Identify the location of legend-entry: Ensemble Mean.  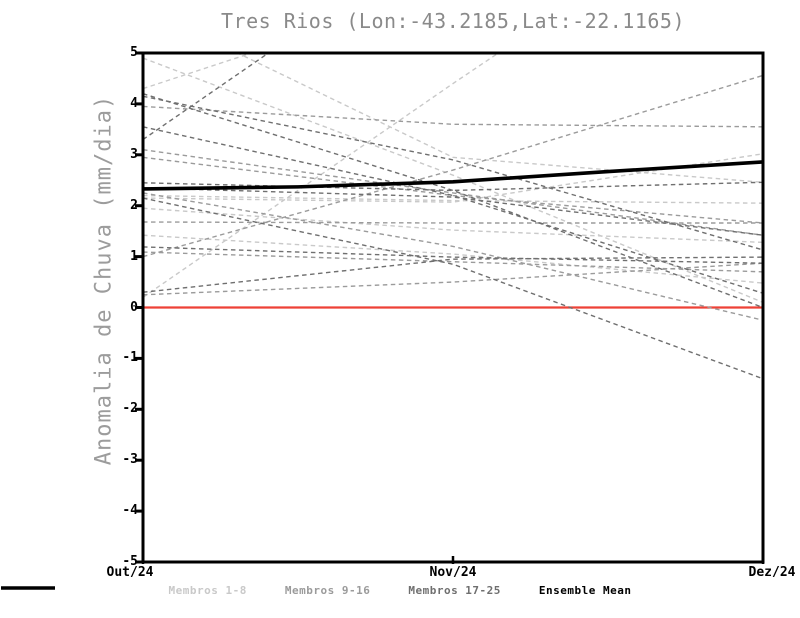
(316, 590).